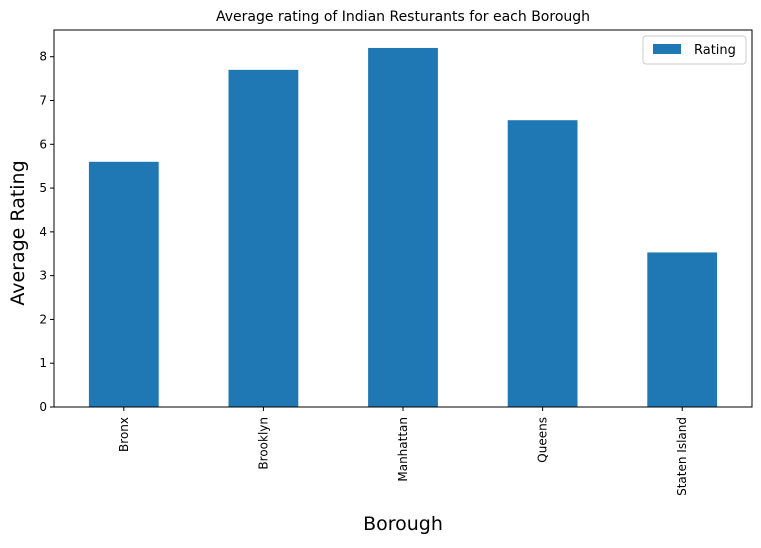 The width and height of the screenshot is (761, 548). I want to click on y-tick-label: 1, so click(43, 363).